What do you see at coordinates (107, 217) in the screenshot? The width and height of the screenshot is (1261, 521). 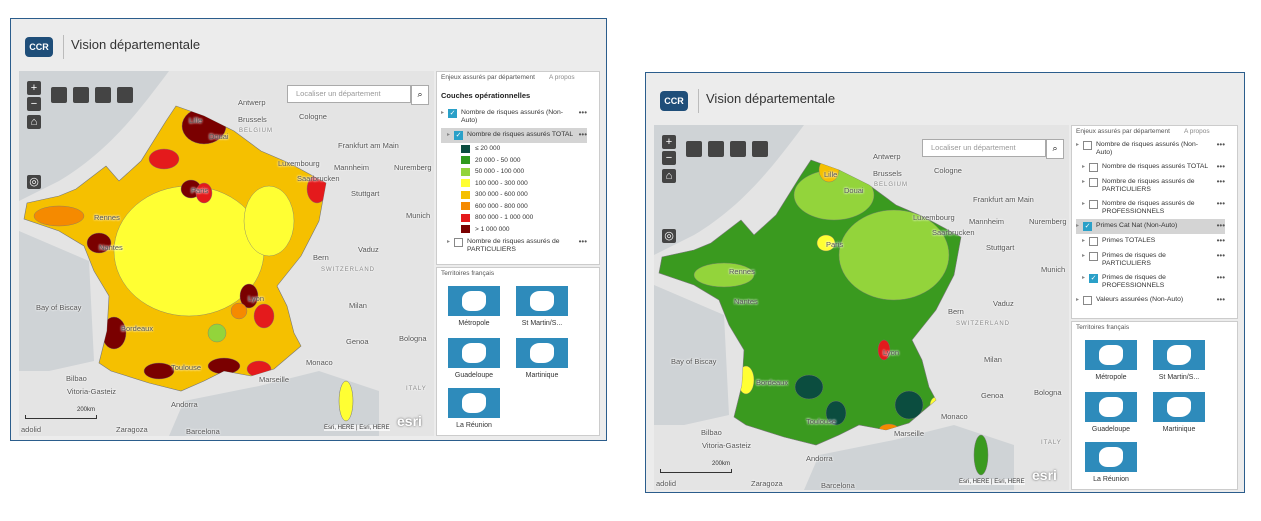 I see `map-label: Rennes` at bounding box center [107, 217].